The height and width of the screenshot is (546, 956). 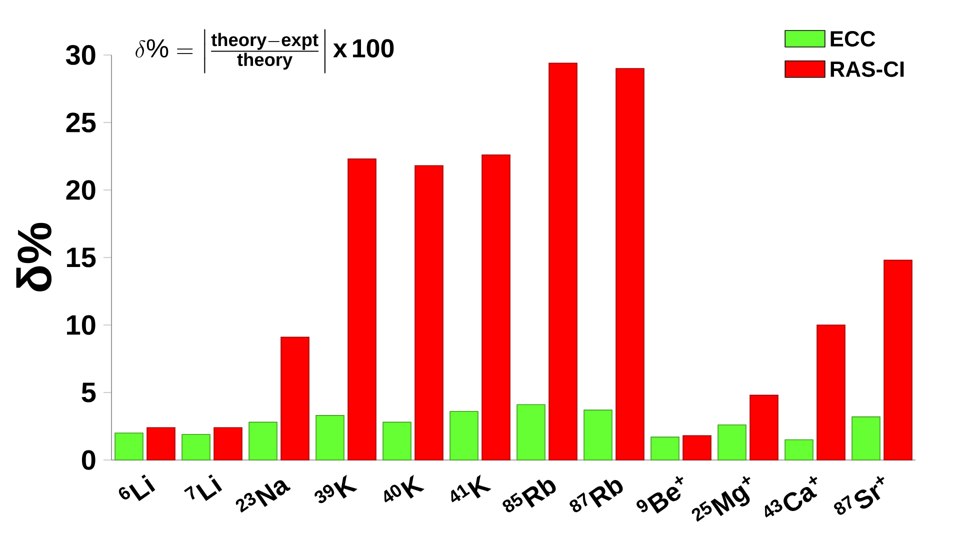 What do you see at coordinates (596, 495) in the screenshot?
I see `x-tick-label: $^{87}$Rb` at bounding box center [596, 495].